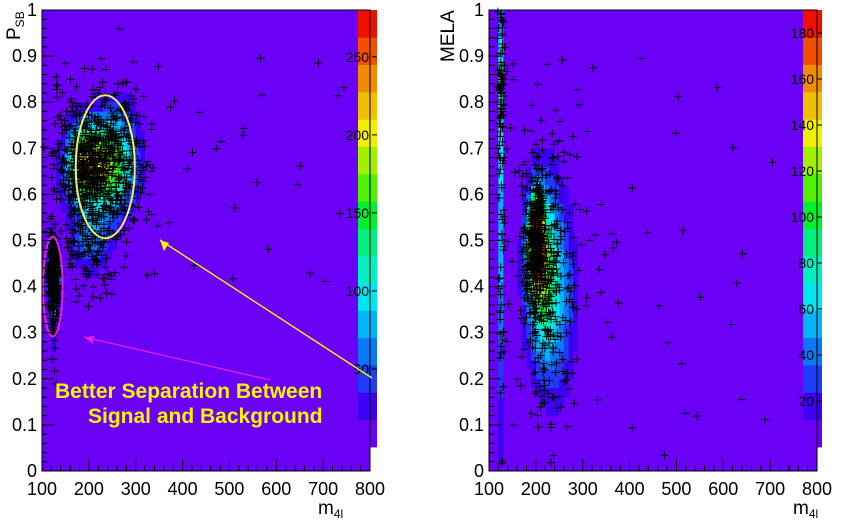 The image size is (850, 522). What do you see at coordinates (471, 102) in the screenshot?
I see `y-tick-label: 0.8` at bounding box center [471, 102].